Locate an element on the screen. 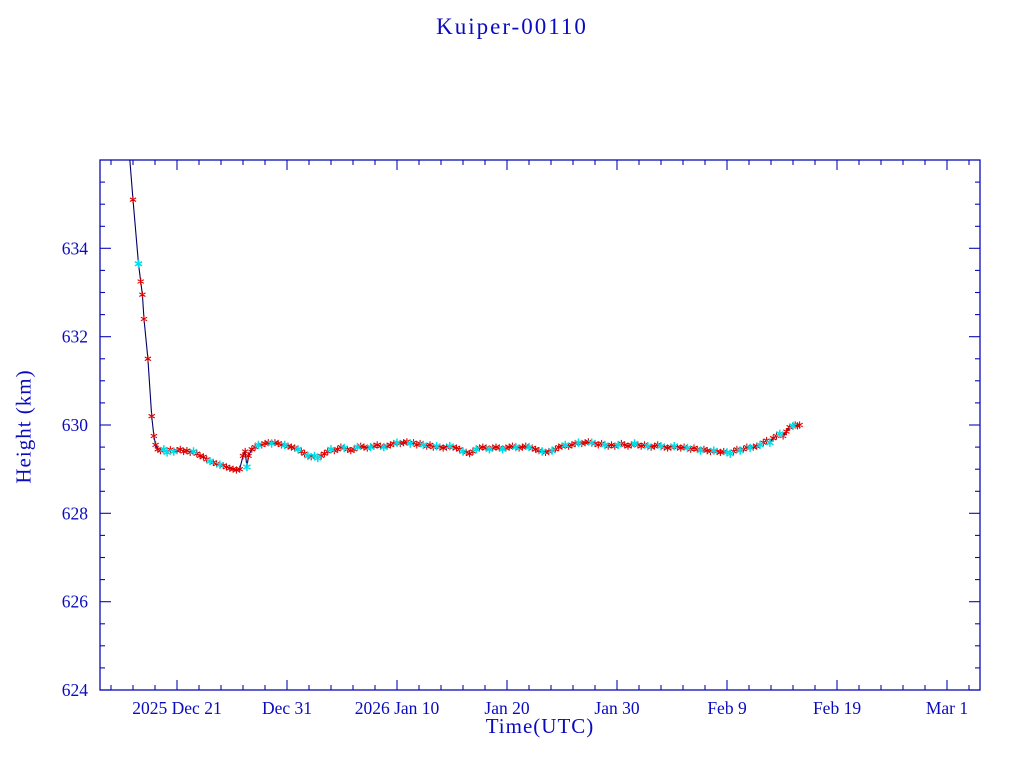 The image size is (1024, 768). svg-text: 2026 Jan 10 is located at coordinates (397, 708).